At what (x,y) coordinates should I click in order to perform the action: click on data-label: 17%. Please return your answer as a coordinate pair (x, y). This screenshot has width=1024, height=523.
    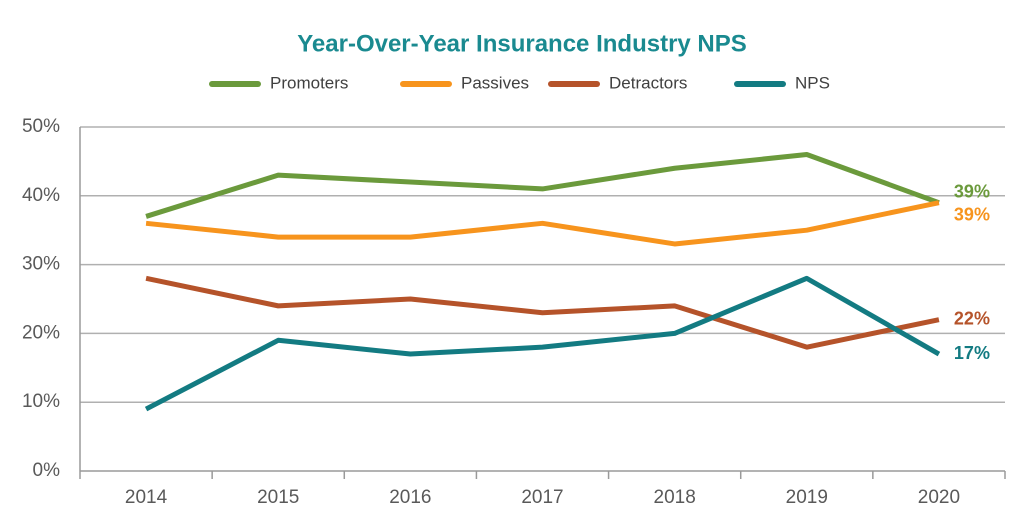
    Looking at the image, I should click on (972, 353).